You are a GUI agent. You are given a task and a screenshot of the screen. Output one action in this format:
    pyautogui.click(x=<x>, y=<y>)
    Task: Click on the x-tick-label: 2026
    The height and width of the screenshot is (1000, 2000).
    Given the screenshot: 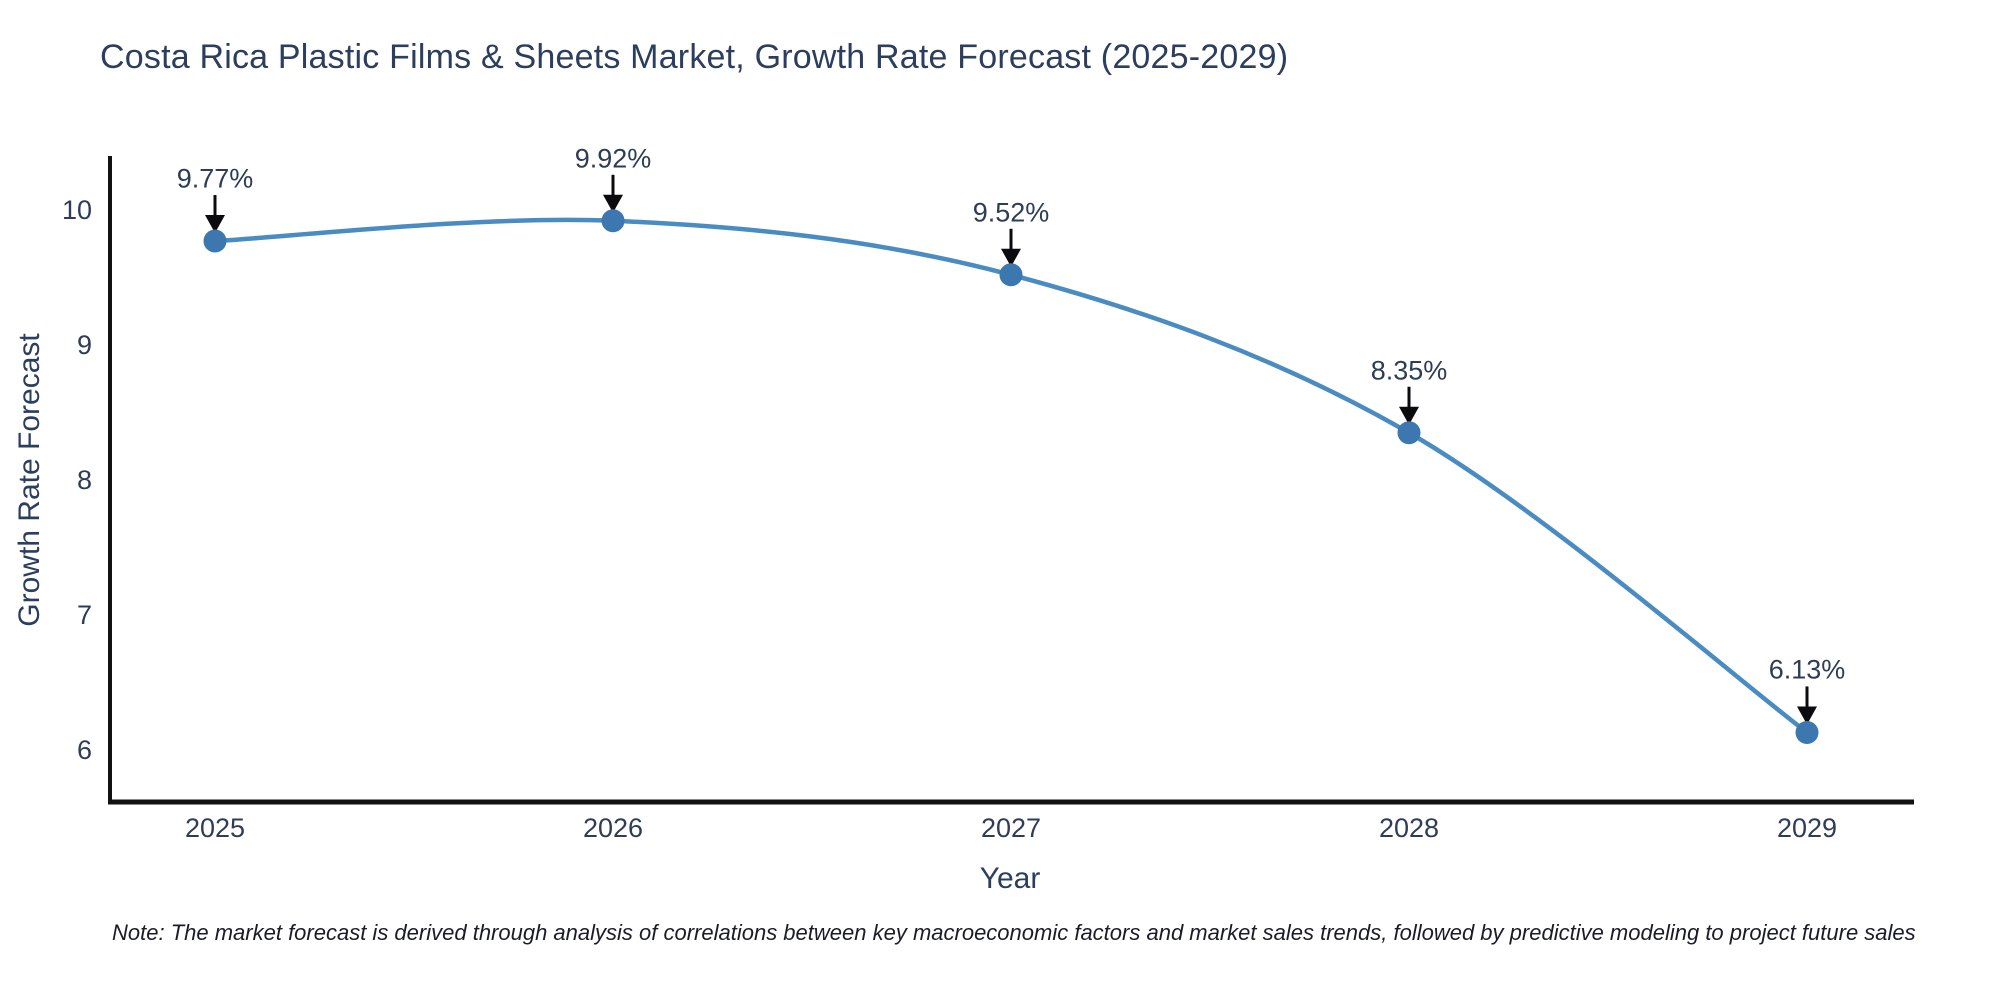 What is the action you would take?
    pyautogui.click(x=613, y=828)
    